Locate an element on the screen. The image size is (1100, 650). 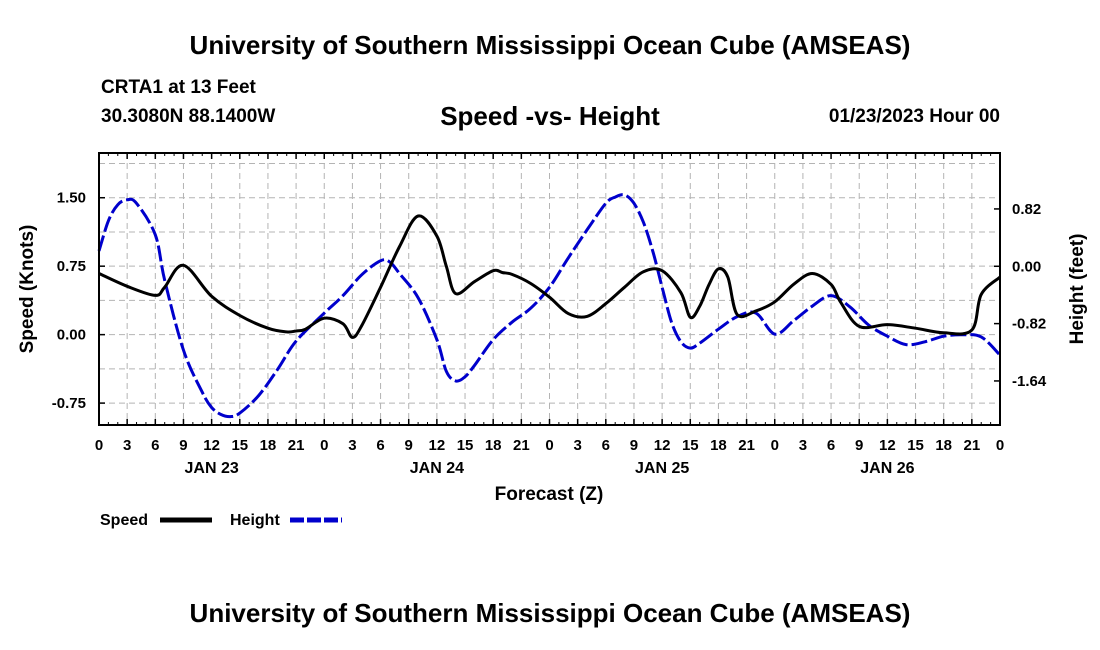
chart-subtitle: Speed -vs- Height is located at coordinates (550, 116).